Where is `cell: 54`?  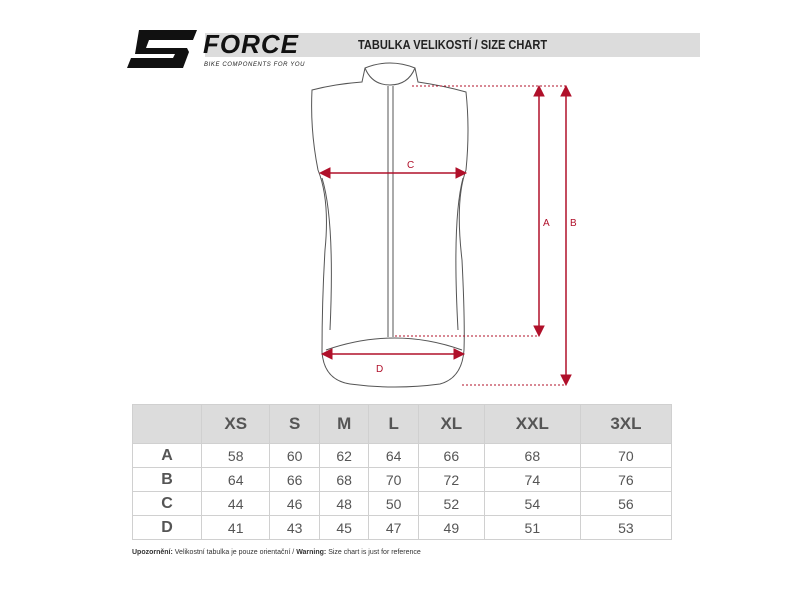 cell: 54 is located at coordinates (532, 503).